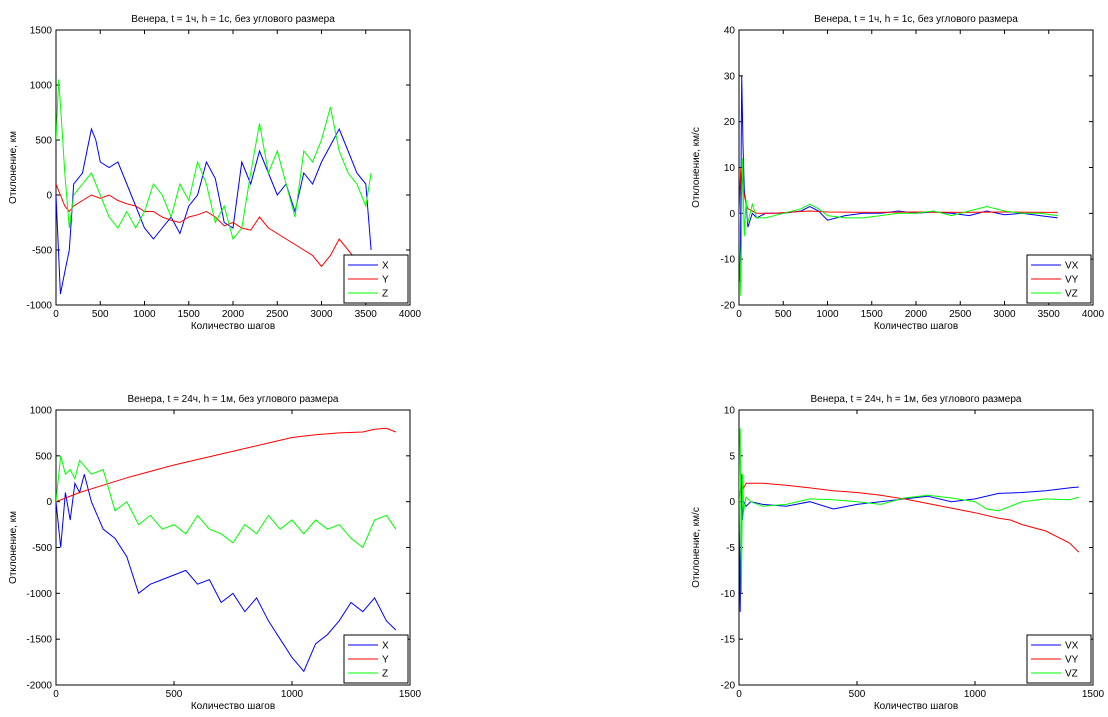 This screenshot has width=1108, height=717. I want to click on y-tick-label: -5, so click(730, 548).